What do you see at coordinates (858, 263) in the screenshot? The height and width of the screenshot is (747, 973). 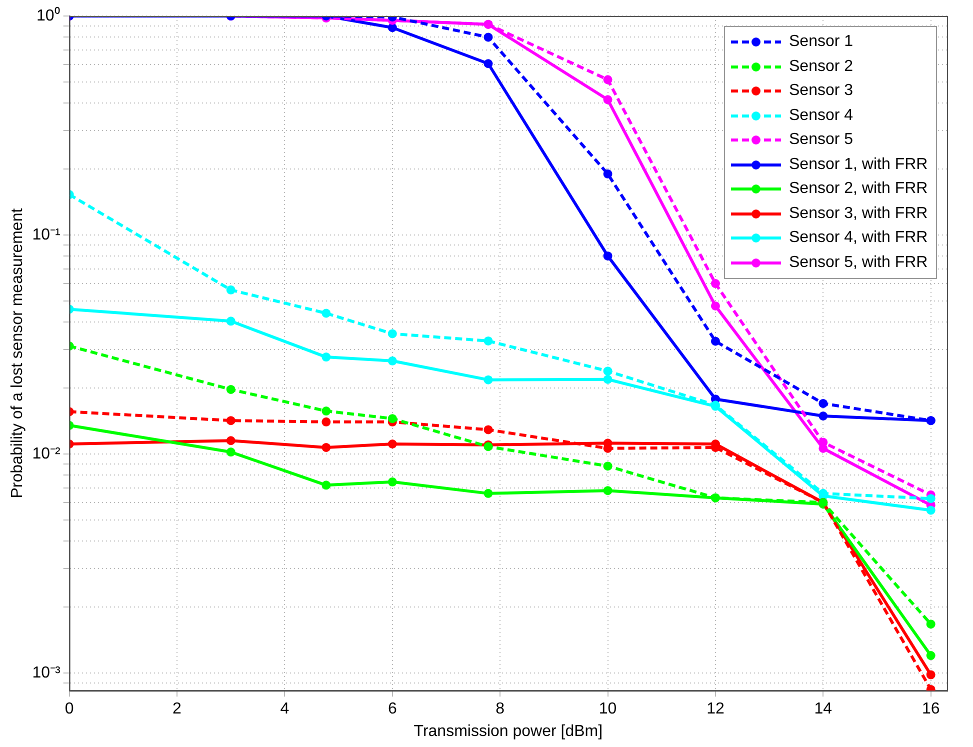 I see `legend-label: Sensor 5, with FRR` at bounding box center [858, 263].